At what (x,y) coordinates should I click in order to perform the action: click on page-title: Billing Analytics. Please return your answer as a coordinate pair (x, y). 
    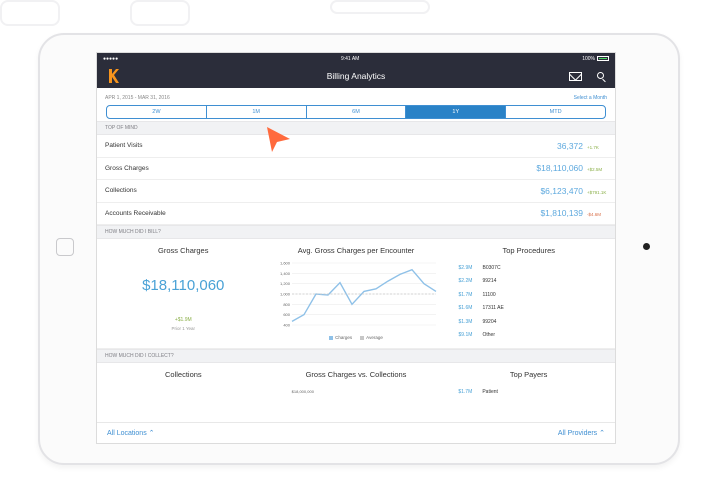
    Looking at the image, I should click on (356, 76).